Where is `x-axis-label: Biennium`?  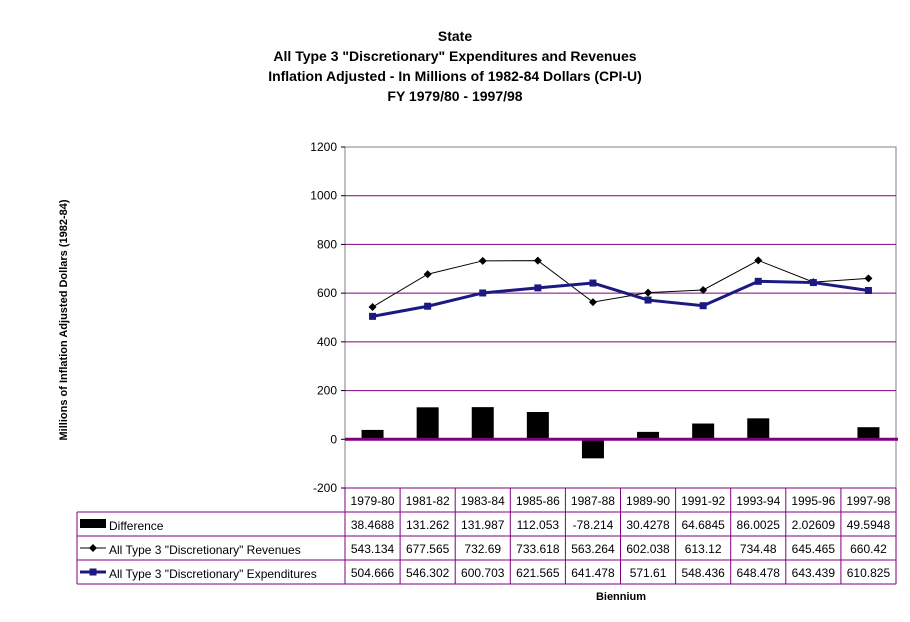 x-axis-label: Biennium is located at coordinates (621, 597).